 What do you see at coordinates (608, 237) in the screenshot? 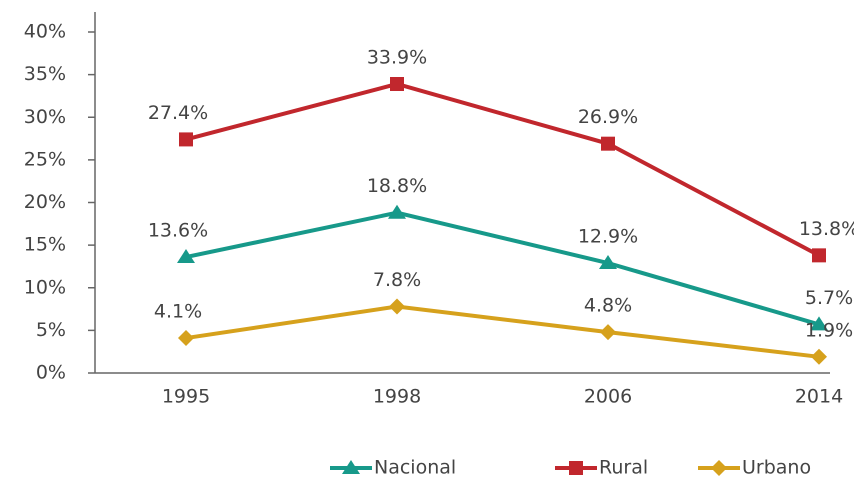
I see `data-label: 12.9%` at bounding box center [608, 237].